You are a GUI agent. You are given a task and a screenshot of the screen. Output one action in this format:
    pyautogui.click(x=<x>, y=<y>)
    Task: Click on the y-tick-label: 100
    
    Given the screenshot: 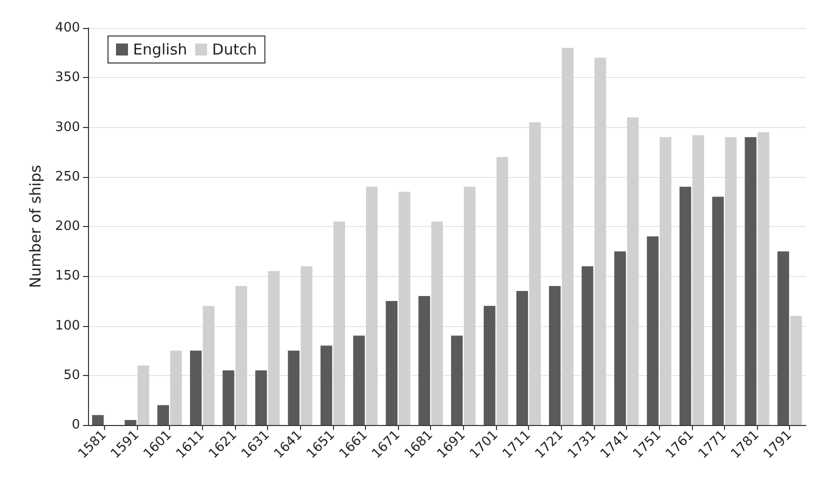 What is the action you would take?
    pyautogui.click(x=67, y=326)
    